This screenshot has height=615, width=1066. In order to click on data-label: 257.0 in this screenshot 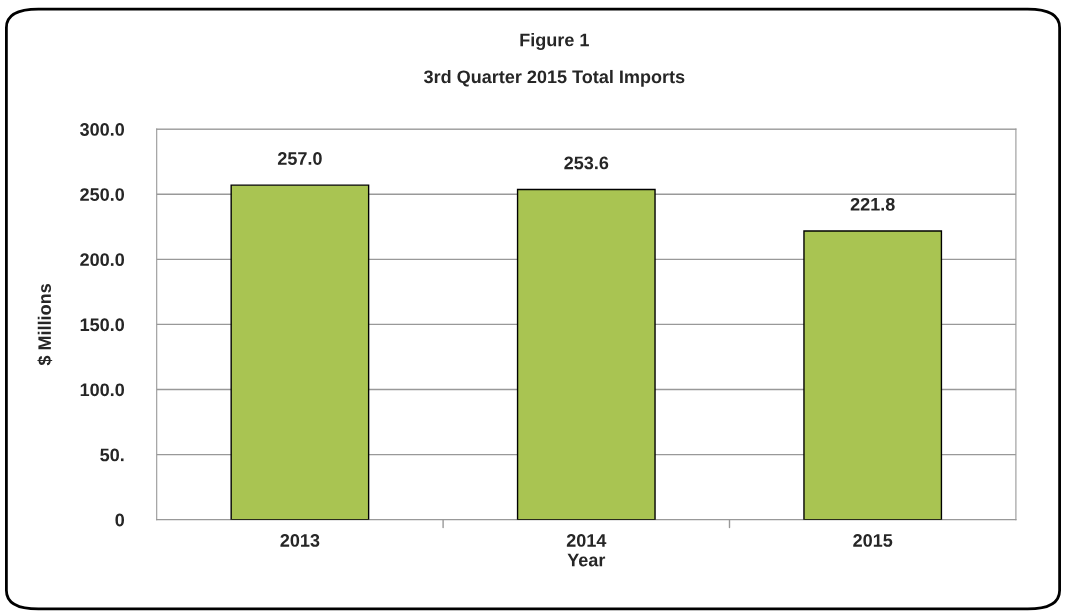, I will do `click(299, 158)`.